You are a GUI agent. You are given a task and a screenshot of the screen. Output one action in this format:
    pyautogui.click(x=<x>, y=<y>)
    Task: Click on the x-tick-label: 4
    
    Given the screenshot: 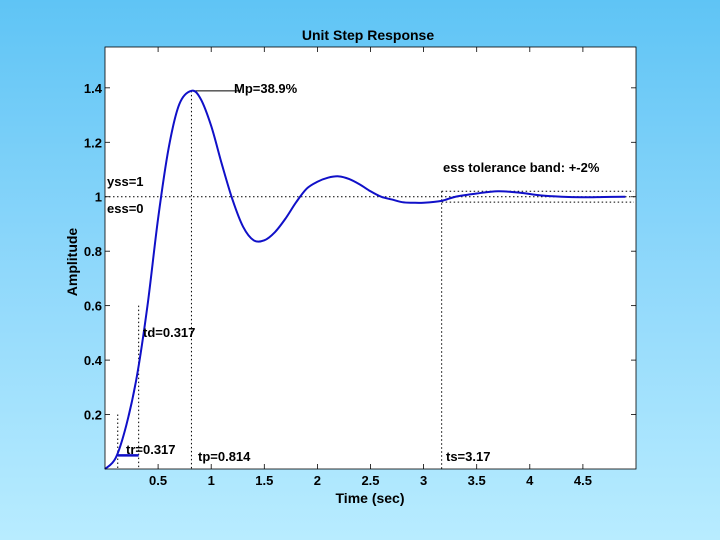 What is the action you would take?
    pyautogui.click(x=530, y=480)
    